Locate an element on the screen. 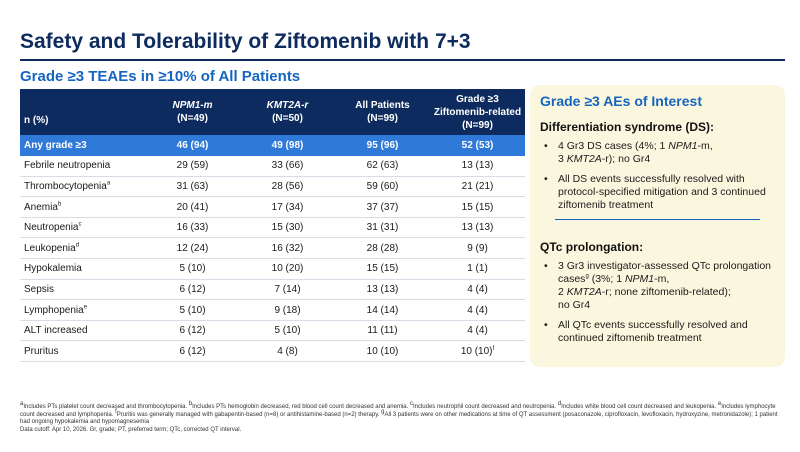  title-divider is located at coordinates (402, 60).